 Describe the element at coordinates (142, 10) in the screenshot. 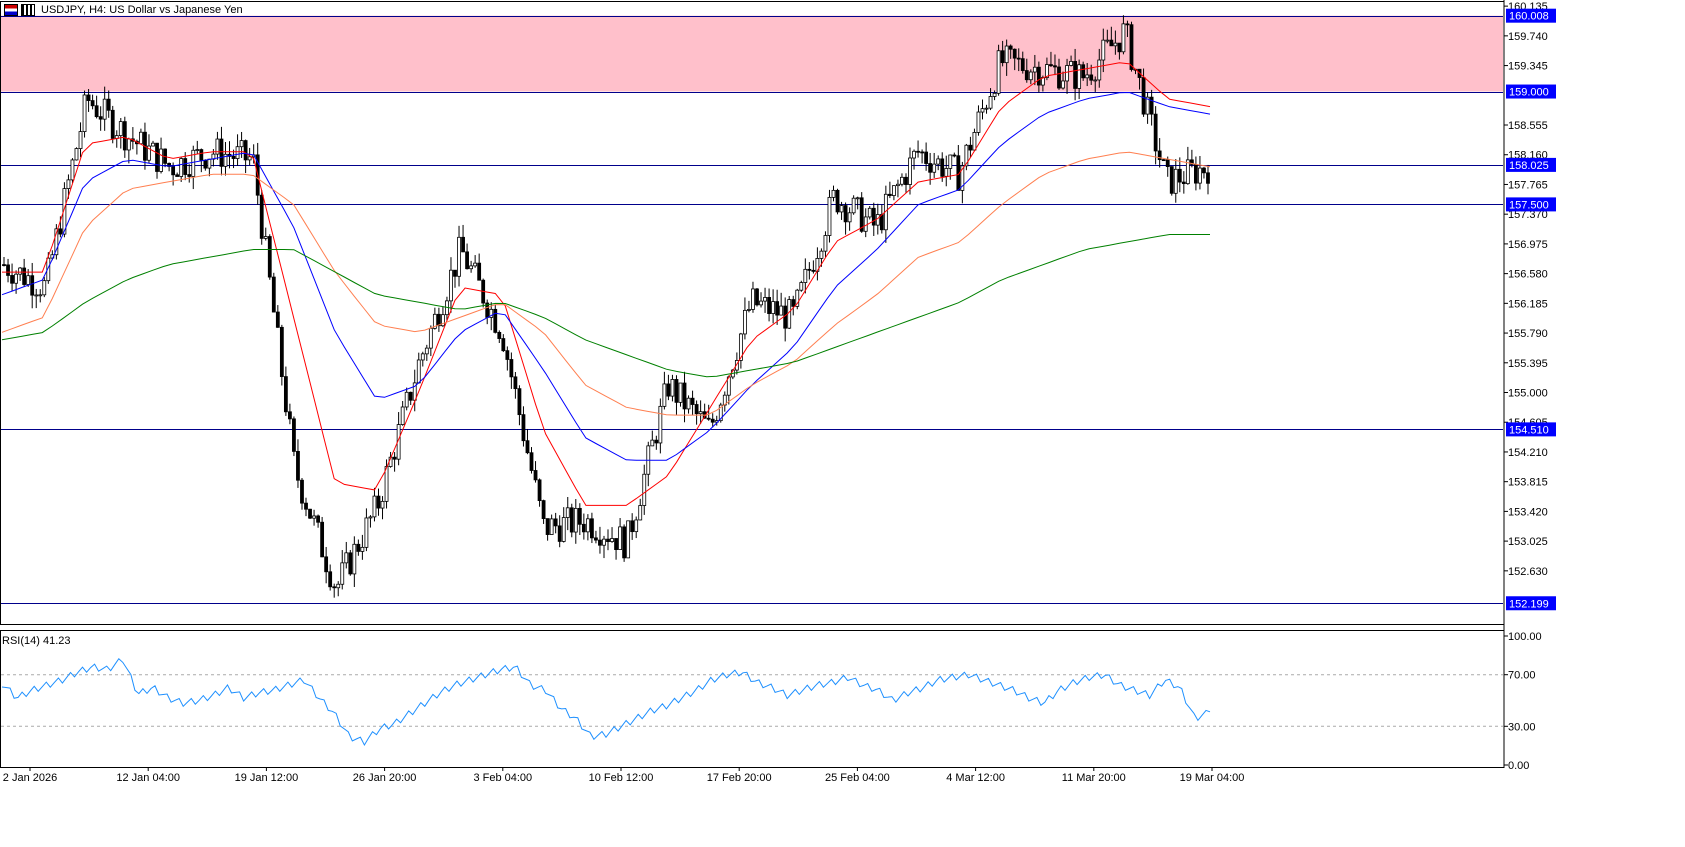

I see `chart-title: USDJPY, H4: US Dollar vs Japanese Yen` at that location.